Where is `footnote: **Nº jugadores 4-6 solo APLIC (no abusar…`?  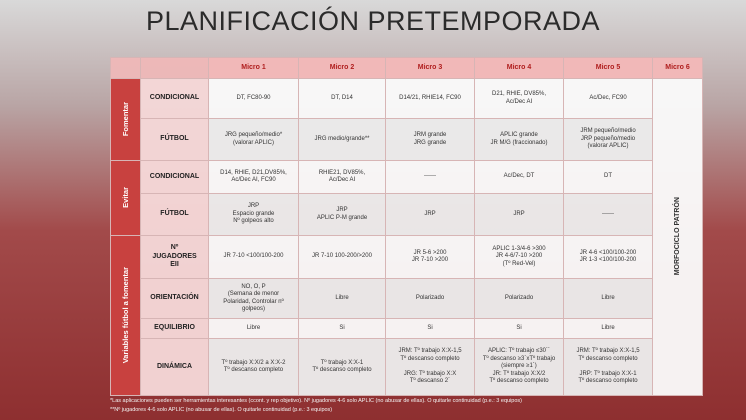 footnote: **Nº jugadores 4-6 solo APLIC (no abusar… is located at coordinates (221, 410).